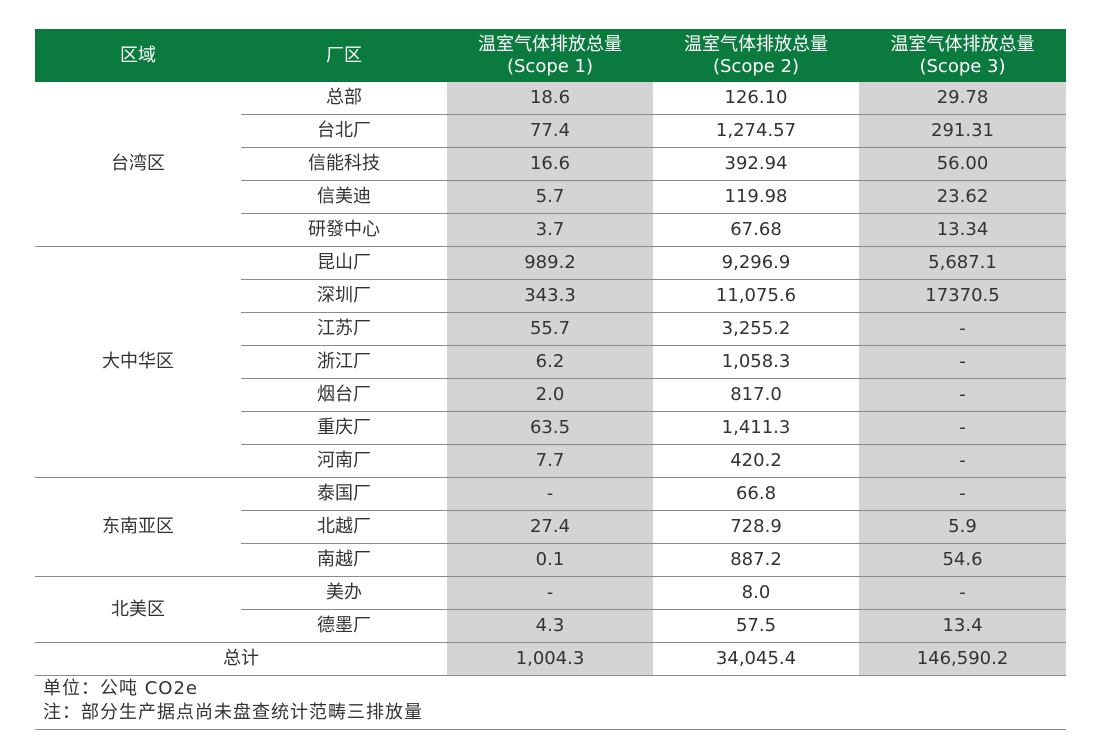 Image resolution: width=1100 pixels, height=744 pixels. I want to click on scope2-cell: 9,296.9, so click(756, 263).